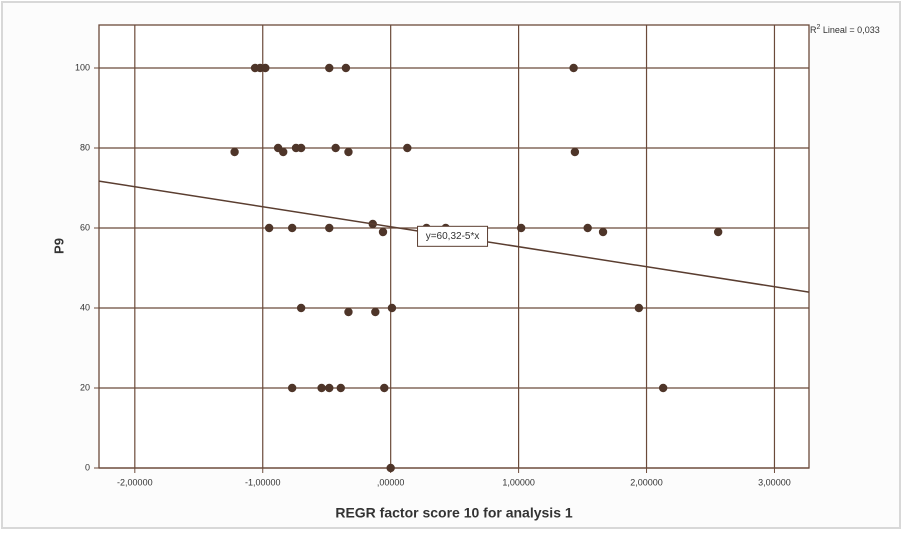  I want to click on y-tick-label: 100, so click(82, 67).